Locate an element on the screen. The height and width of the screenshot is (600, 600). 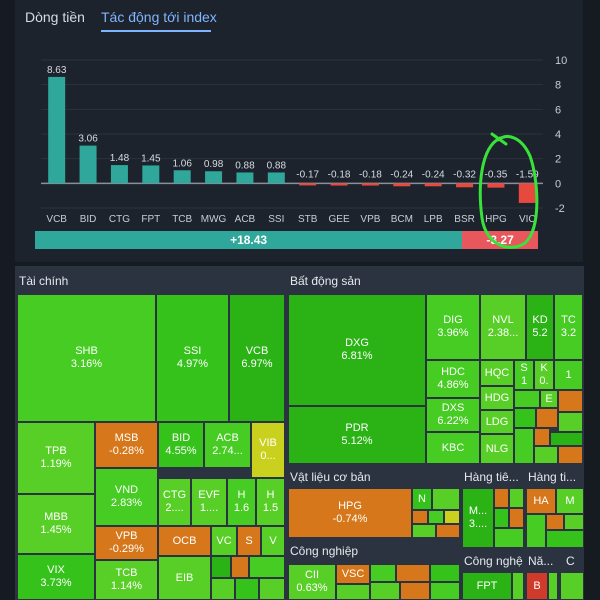
stock-tile-h1: H 1.6 is located at coordinates (241, 502).